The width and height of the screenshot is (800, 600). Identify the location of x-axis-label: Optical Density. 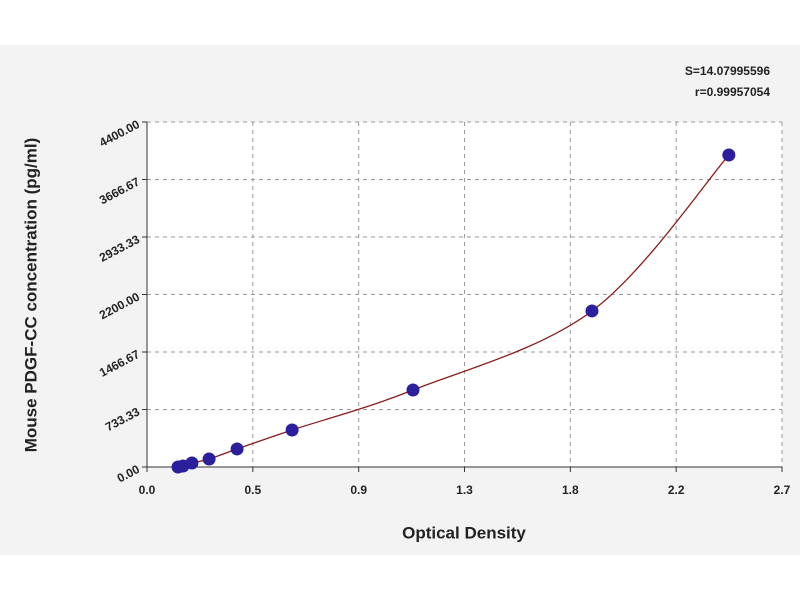
(464, 532).